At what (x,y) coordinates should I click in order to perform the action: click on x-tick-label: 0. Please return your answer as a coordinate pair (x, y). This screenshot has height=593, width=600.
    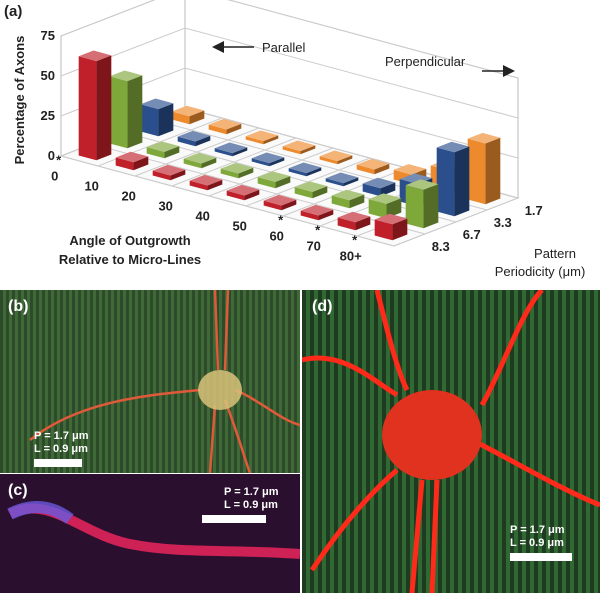
    Looking at the image, I should click on (54, 176).